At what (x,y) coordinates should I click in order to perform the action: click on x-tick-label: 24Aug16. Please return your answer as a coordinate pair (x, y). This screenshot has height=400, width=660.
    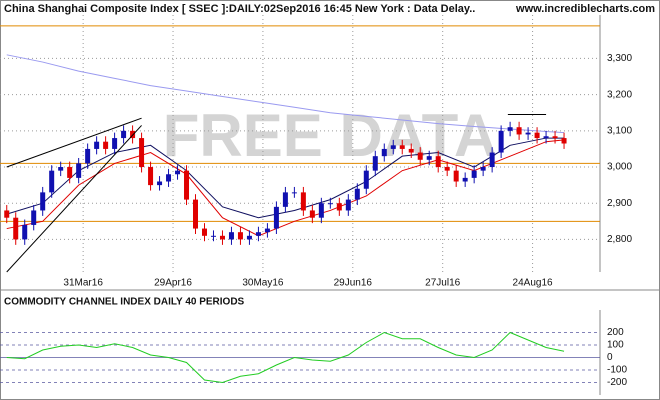
    Looking at the image, I should click on (533, 283).